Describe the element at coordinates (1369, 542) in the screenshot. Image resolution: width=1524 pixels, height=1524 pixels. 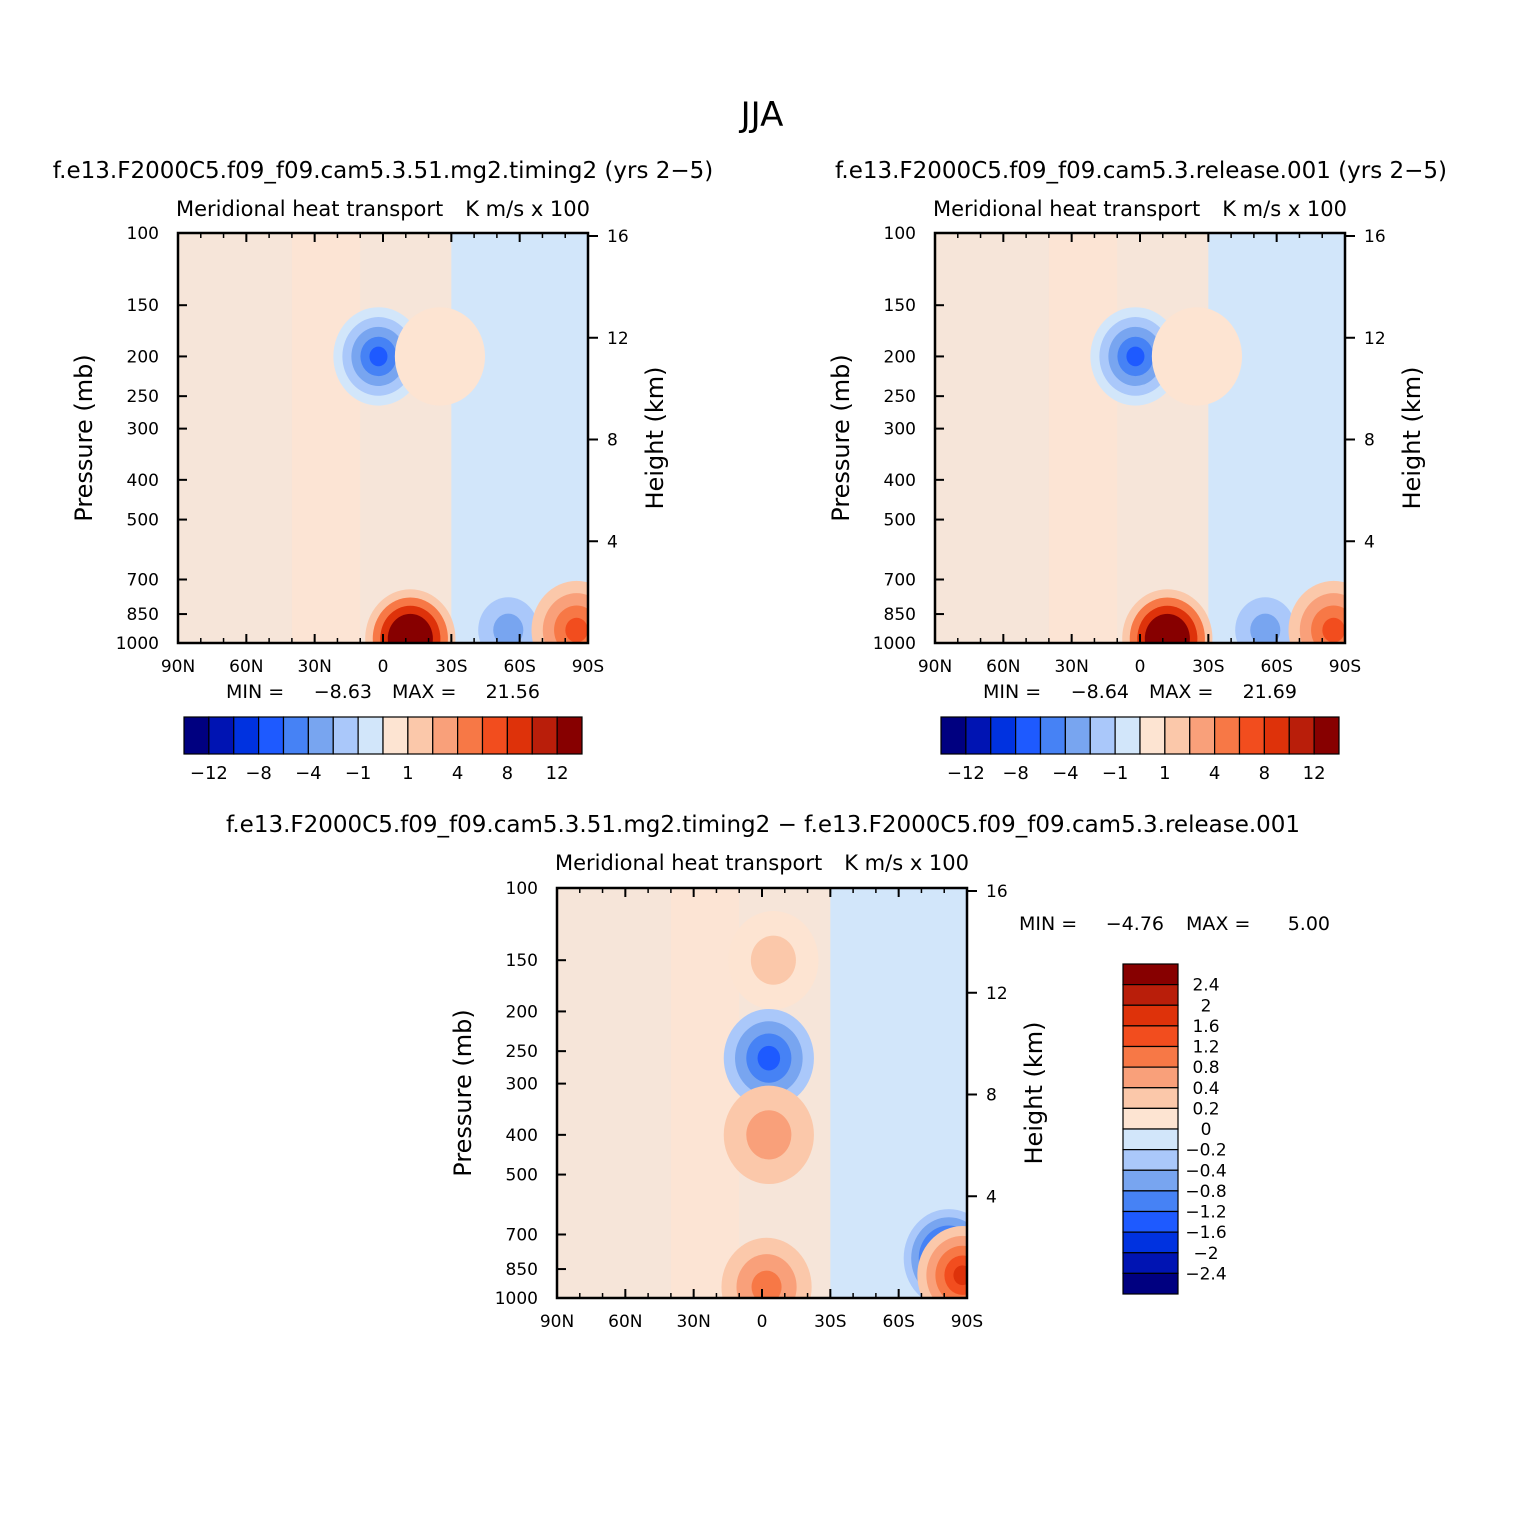
I see `height-tick-label: 4` at that location.